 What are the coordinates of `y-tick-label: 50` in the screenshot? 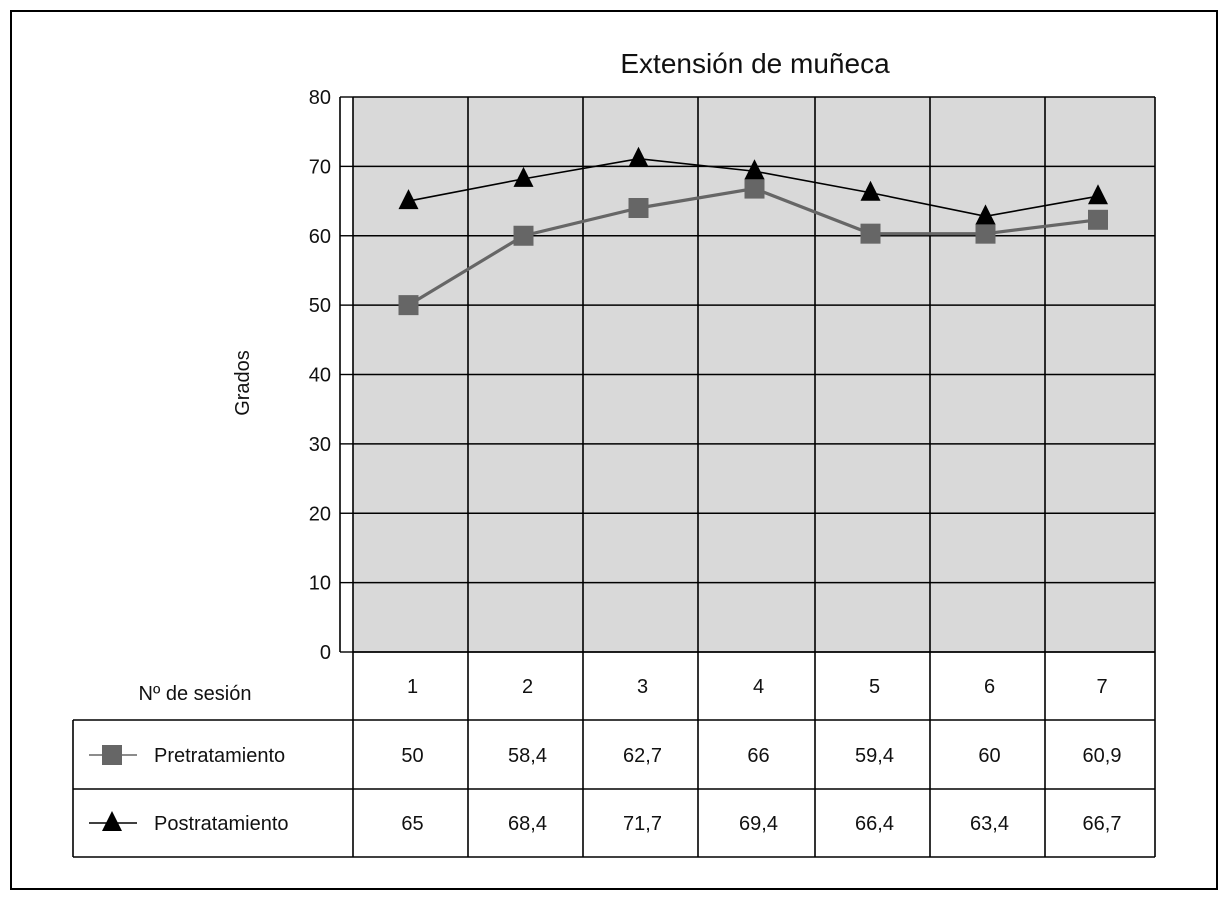 It's located at (320, 306).